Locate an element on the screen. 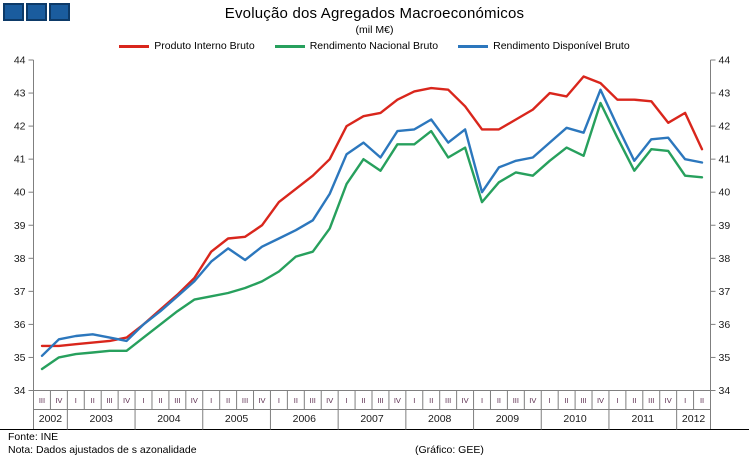 The width and height of the screenshot is (749, 461). chart-title: Evolução dos Agregados Macroeconómicos is located at coordinates (374, 13).